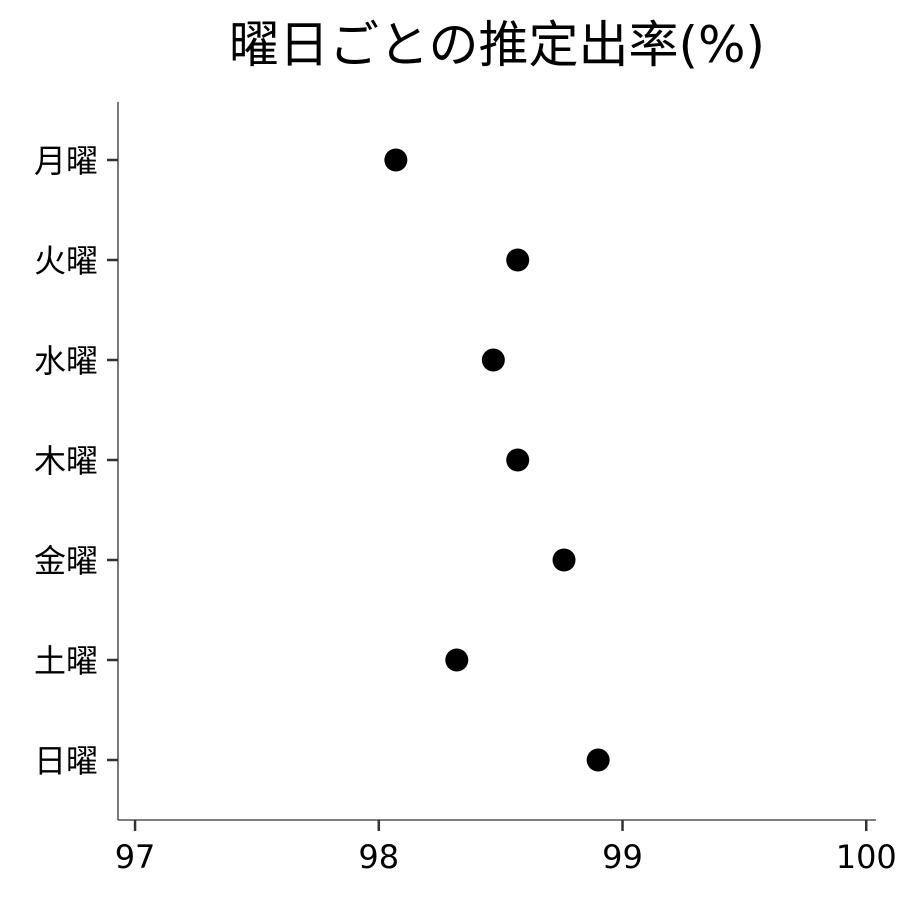 This screenshot has width=900, height=904. What do you see at coordinates (66, 761) in the screenshot?
I see `y-tick-label: 日曜` at bounding box center [66, 761].